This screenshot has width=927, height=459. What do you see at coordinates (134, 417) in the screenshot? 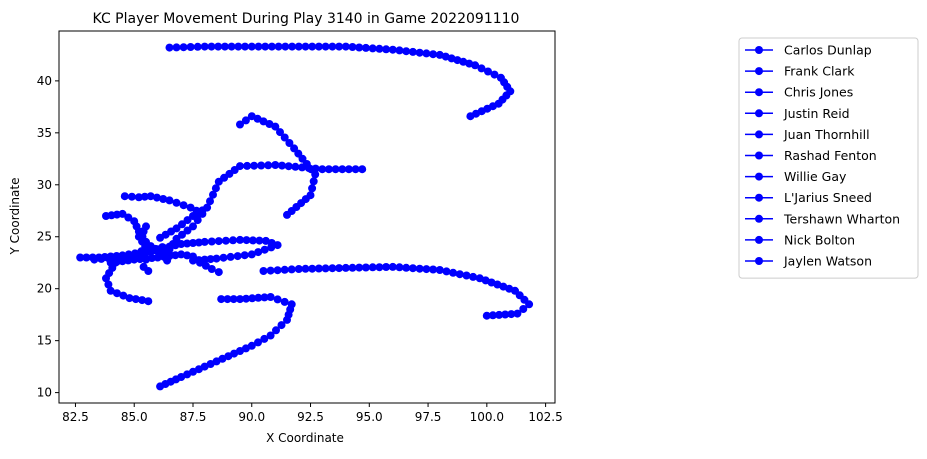
I see `x-tick-label: 85.0` at bounding box center [134, 417].